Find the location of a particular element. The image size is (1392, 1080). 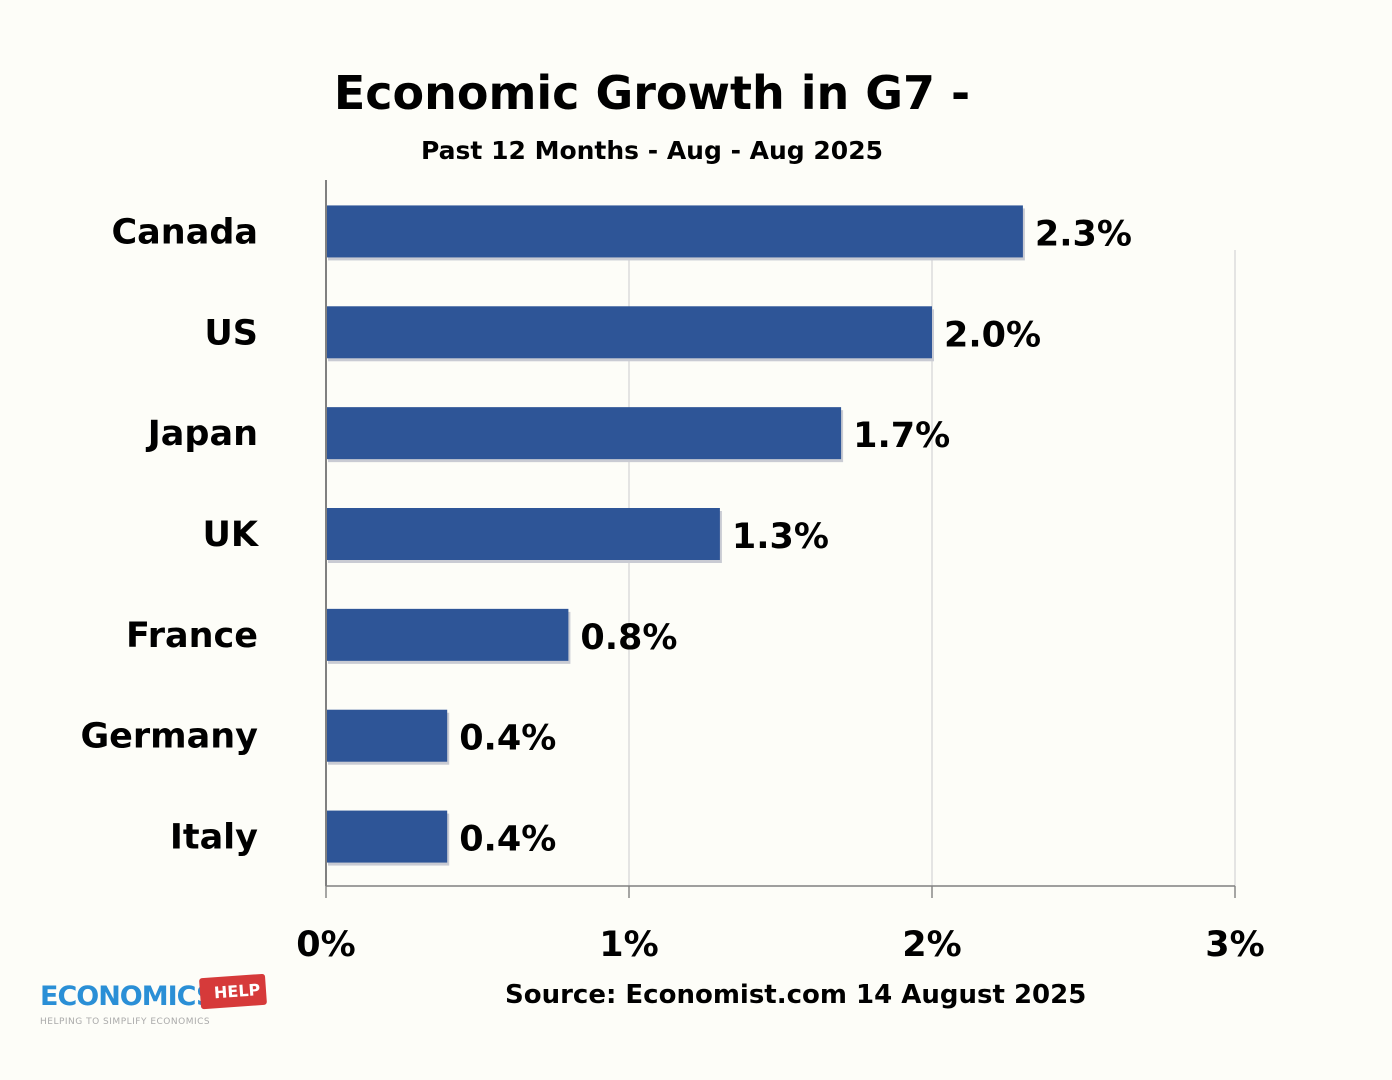

data-label: 1.7% is located at coordinates (901, 436).